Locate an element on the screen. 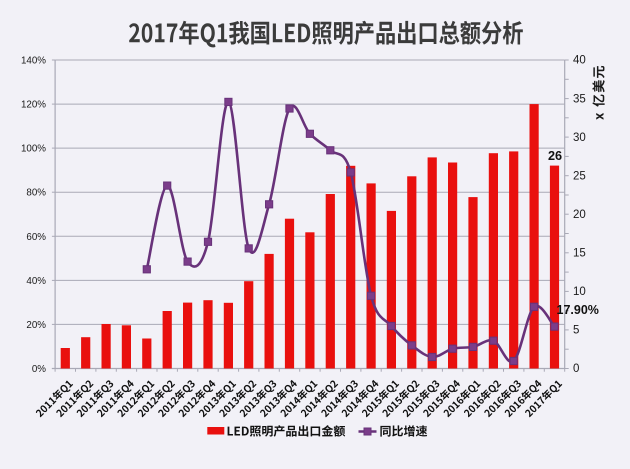  svg-text: 5 is located at coordinates (576, 331).